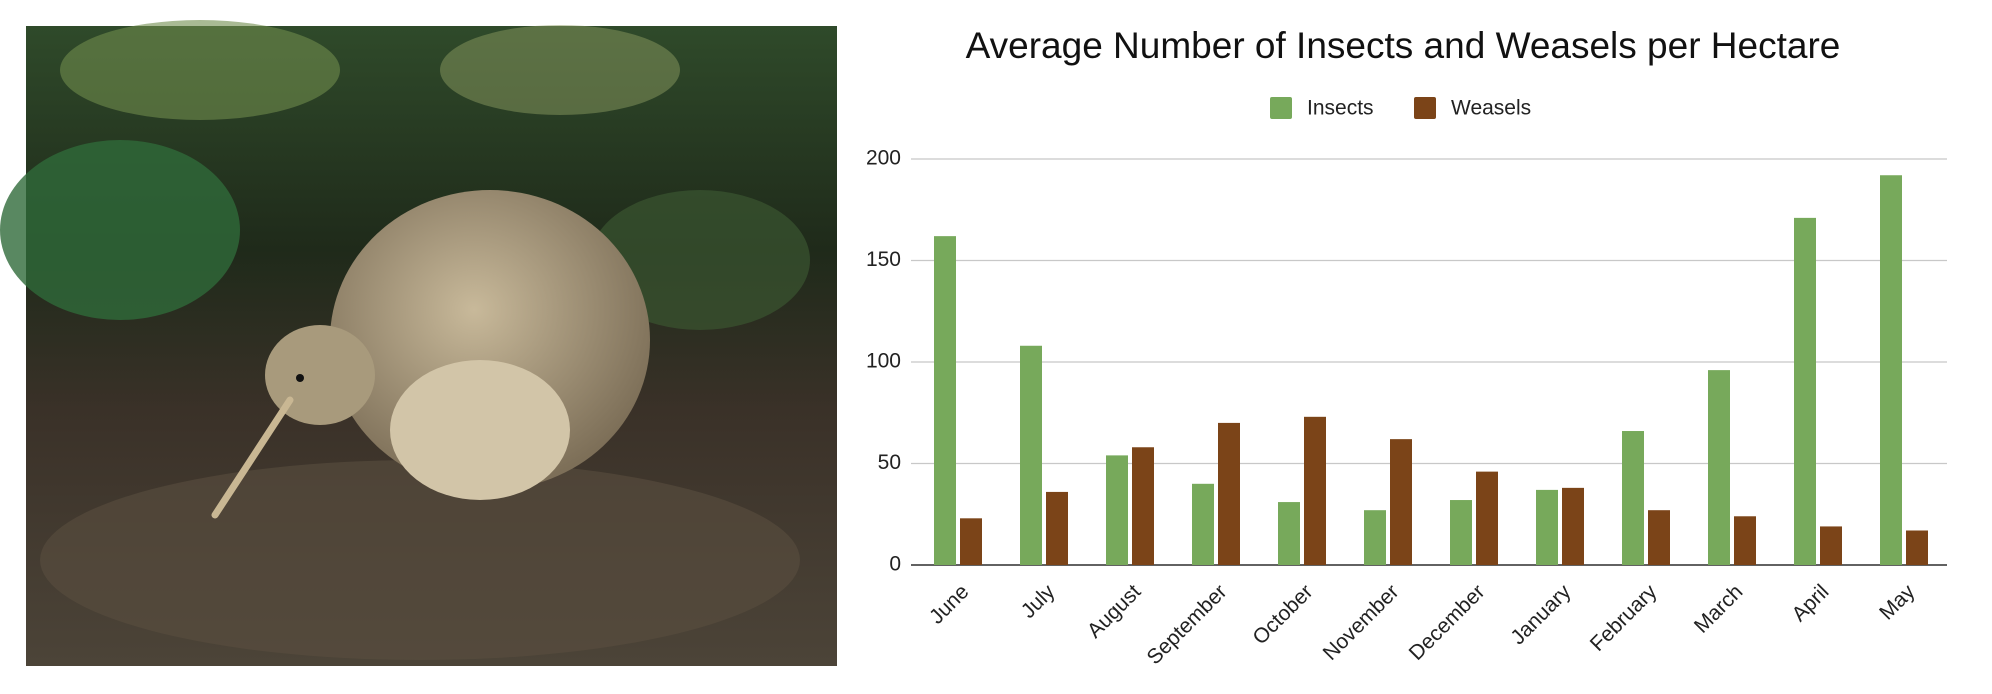 This screenshot has width=1992, height=694. What do you see at coordinates (1187, 624) in the screenshot?
I see `x-tick-label: September` at bounding box center [1187, 624].